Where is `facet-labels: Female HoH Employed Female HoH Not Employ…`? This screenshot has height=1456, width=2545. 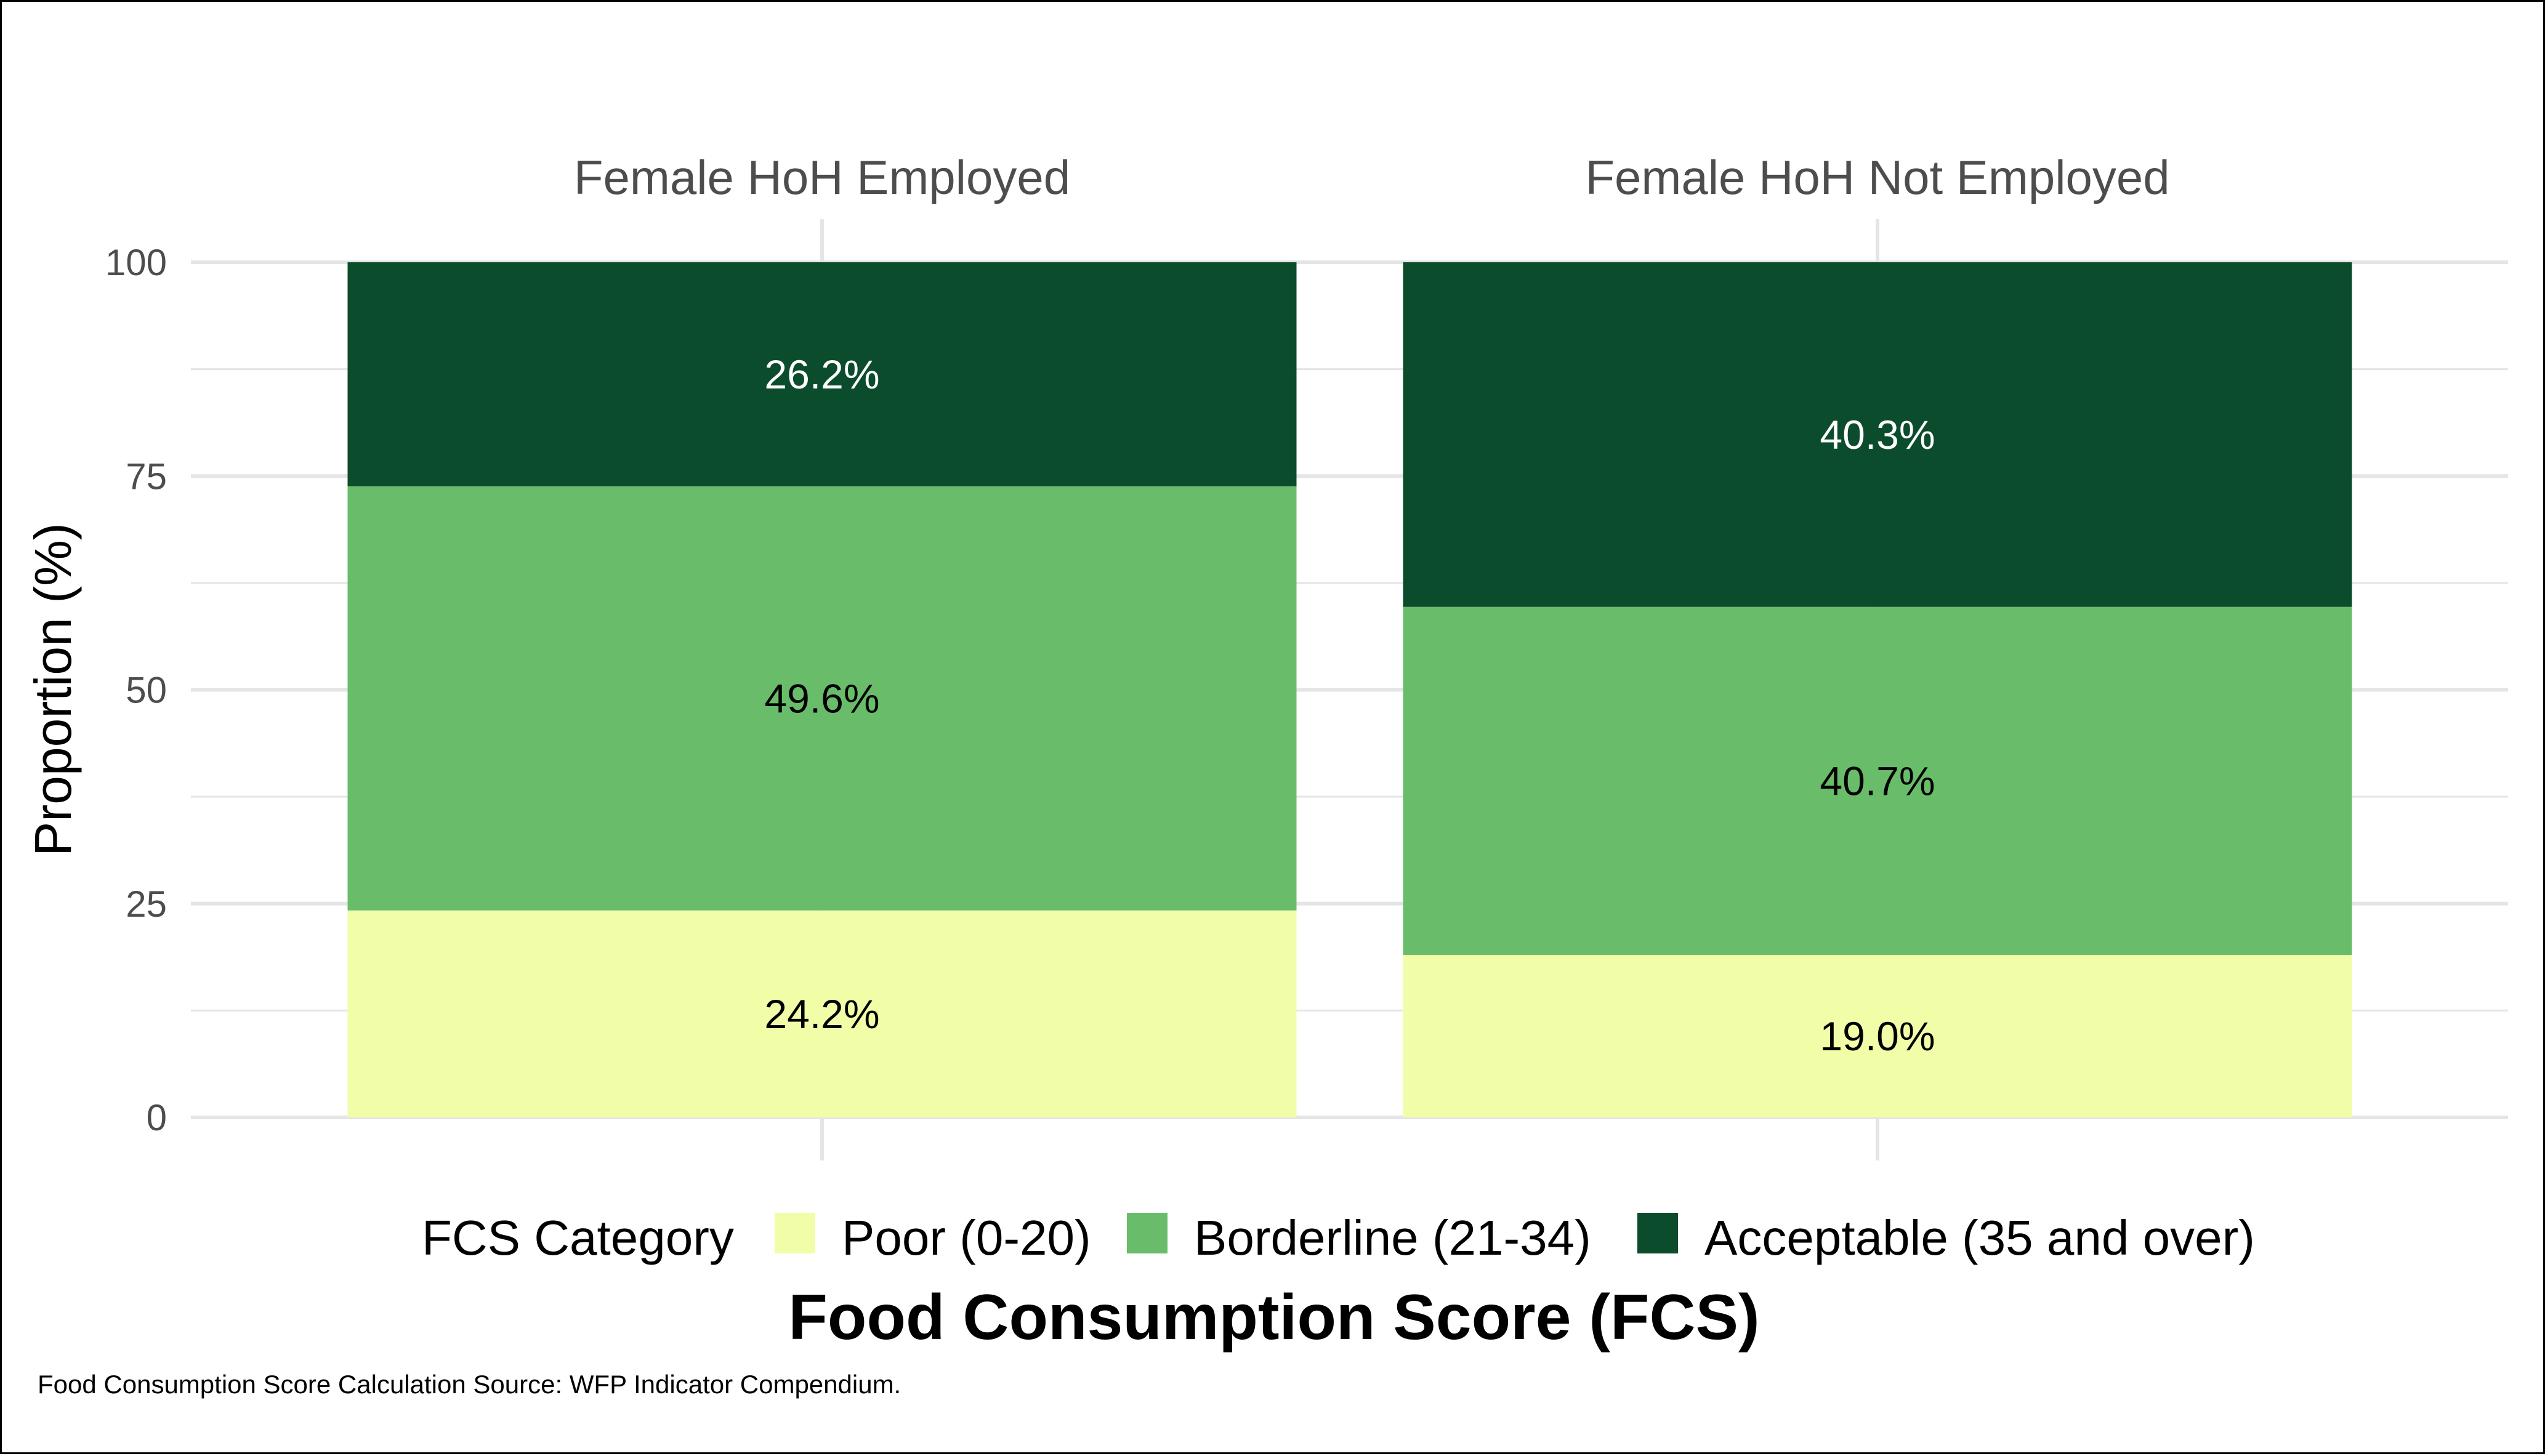
facet-labels: Female HoH Employed Female HoH Not Employ… is located at coordinates (1372, 177).